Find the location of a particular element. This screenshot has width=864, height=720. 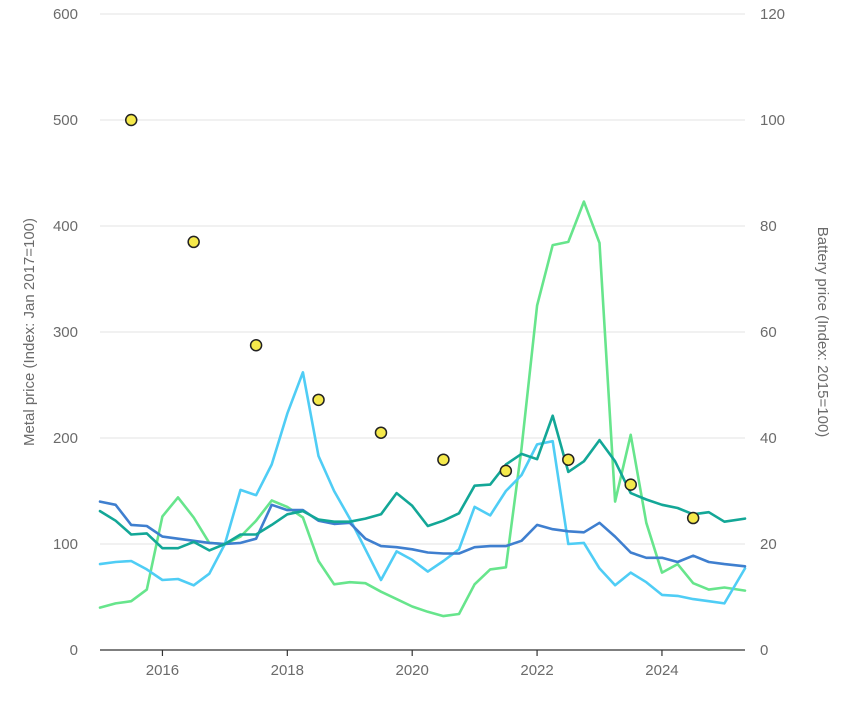

y-left-tick-label: 400 is located at coordinates (65, 226).